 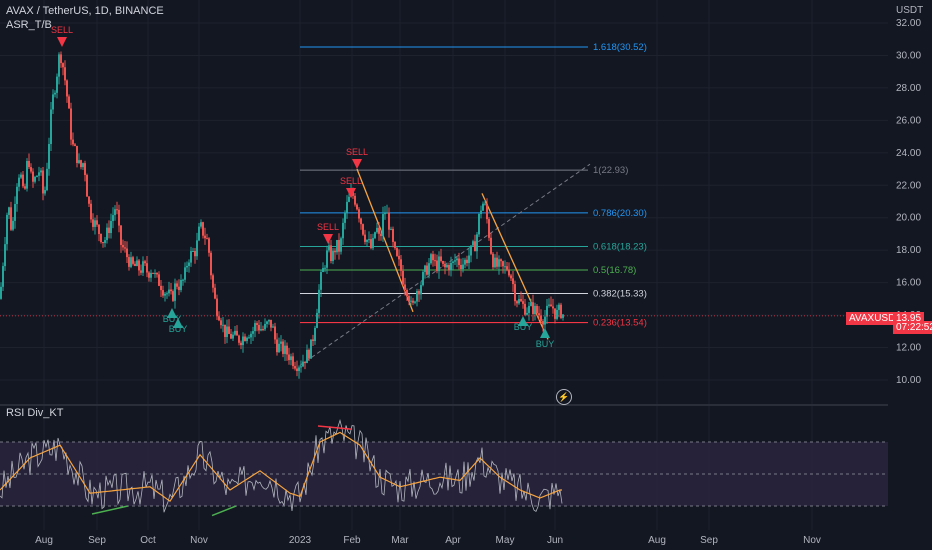 What do you see at coordinates (875, 318) in the screenshot?
I see `symbol-price-tag: AVAXUSDT` at bounding box center [875, 318].